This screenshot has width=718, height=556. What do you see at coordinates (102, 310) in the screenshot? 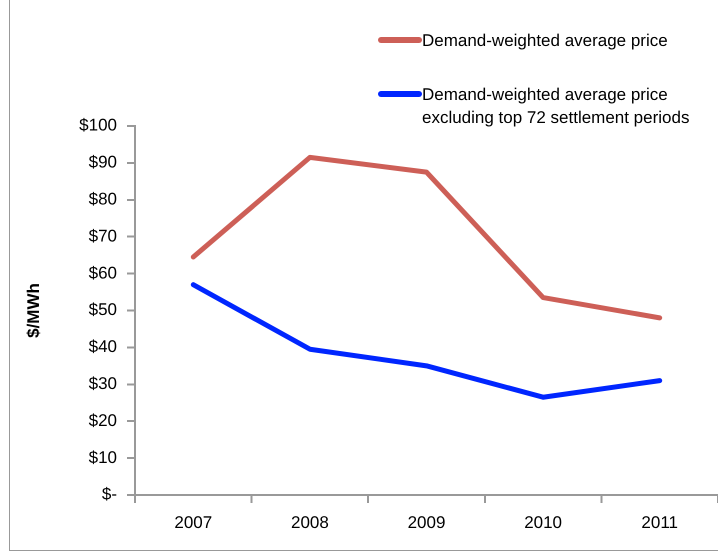
I see `y-tick-label: $50` at bounding box center [102, 310].